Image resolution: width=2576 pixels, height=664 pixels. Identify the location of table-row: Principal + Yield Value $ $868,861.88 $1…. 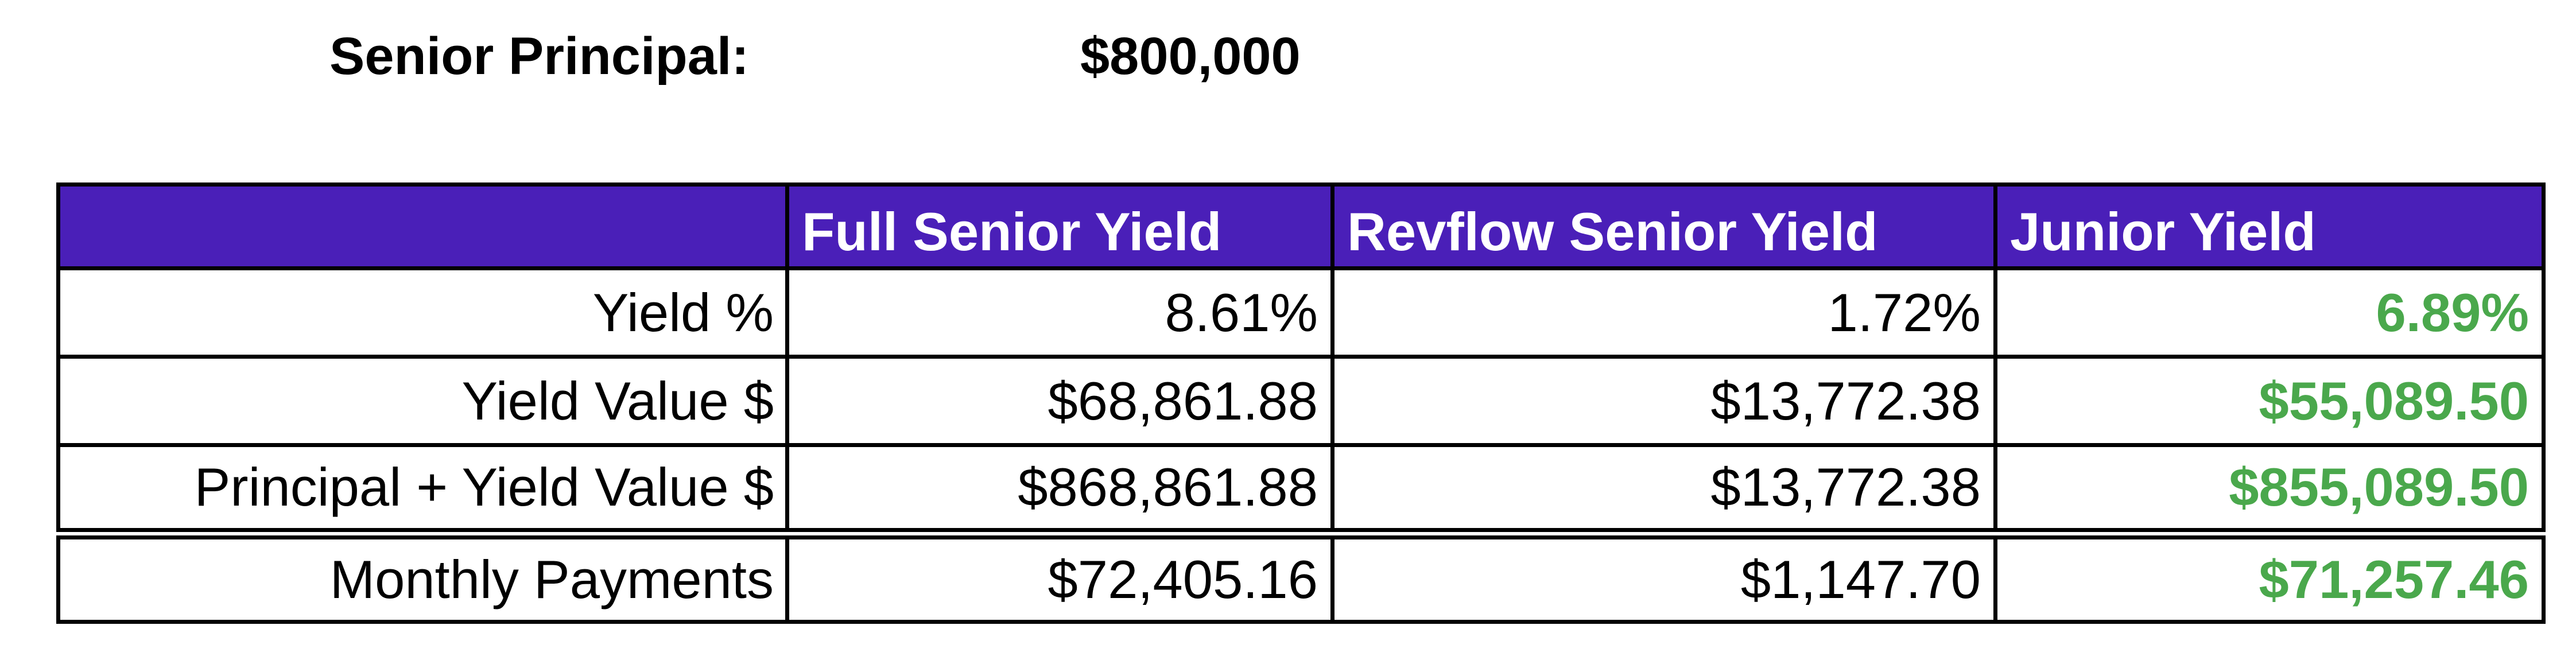
(1301, 489).